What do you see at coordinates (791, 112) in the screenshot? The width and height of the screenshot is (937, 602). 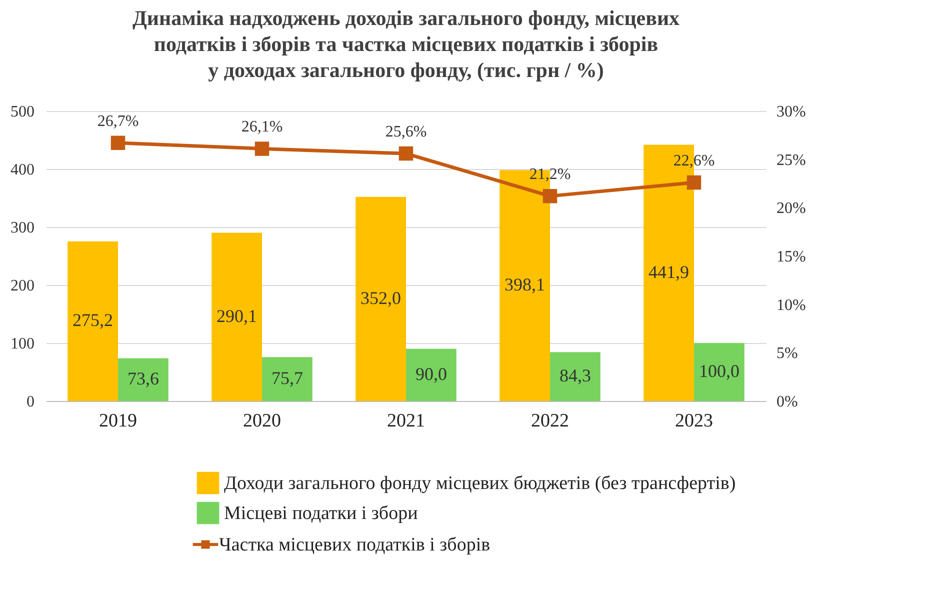 I see `y2-tick-label: 30%` at bounding box center [791, 112].